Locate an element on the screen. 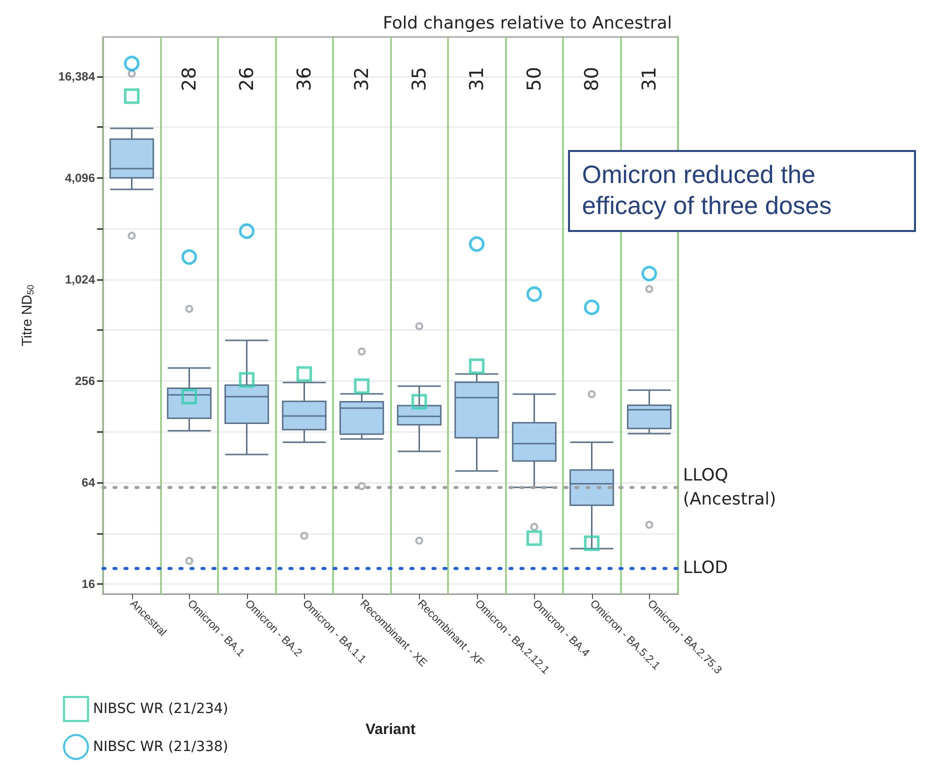  annotation: 32 is located at coordinates (361, 79).